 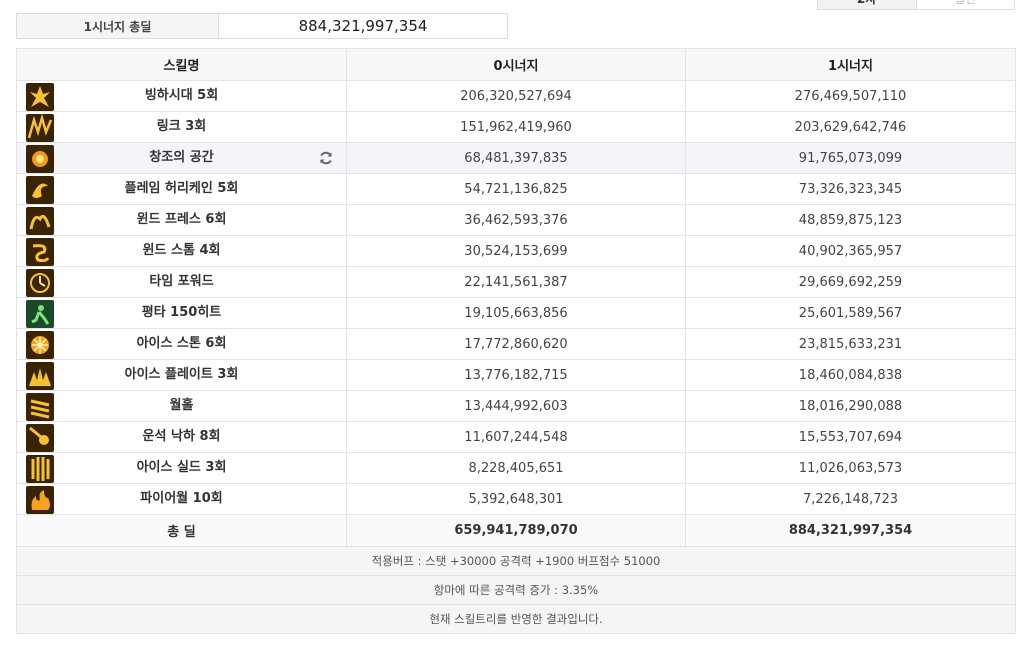 I want to click on skill-name: 아이스 실드 3회, so click(x=181, y=467).